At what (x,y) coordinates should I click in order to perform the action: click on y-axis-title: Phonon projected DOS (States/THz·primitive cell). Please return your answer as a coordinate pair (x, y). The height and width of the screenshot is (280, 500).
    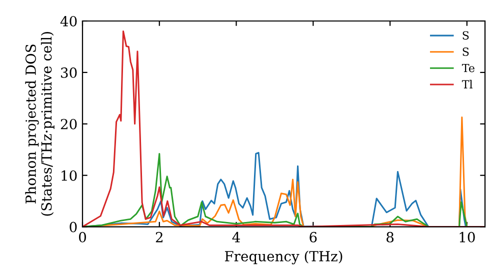
    Looking at the image, I should click on (39, 124).